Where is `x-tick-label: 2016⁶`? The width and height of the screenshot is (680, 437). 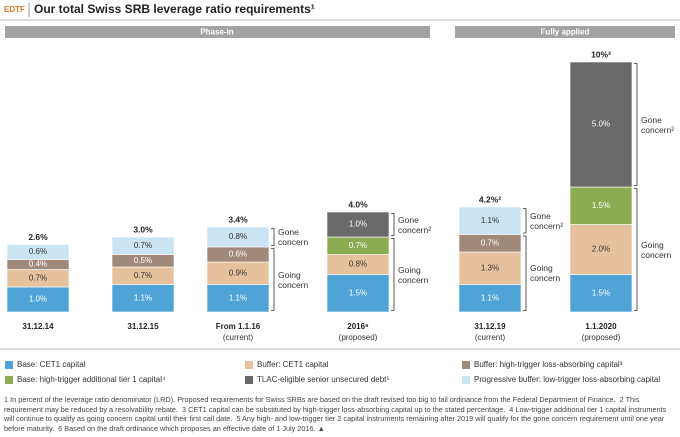
x-tick-label: 2016⁶ is located at coordinates (358, 326).